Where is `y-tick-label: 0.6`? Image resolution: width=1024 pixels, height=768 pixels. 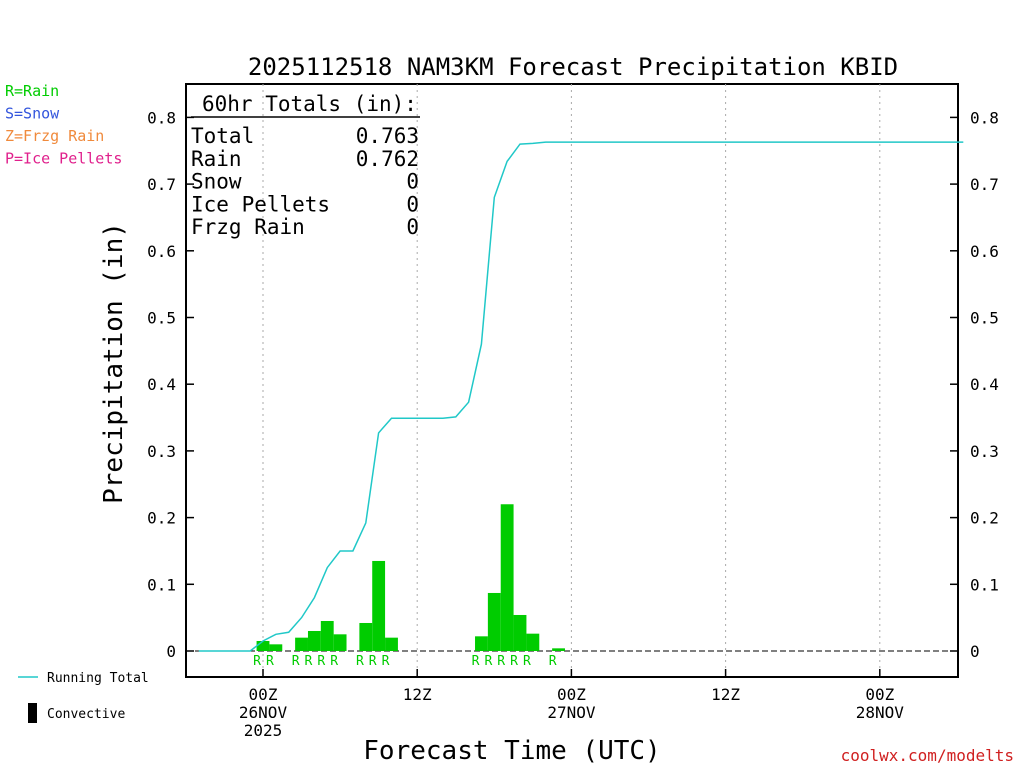
y-tick-label: 0.6 is located at coordinates (161, 251).